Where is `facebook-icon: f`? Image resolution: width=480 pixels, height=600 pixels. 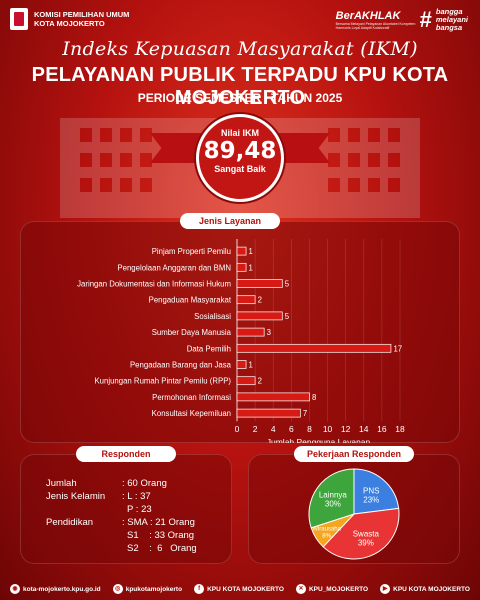 facebook-icon: f is located at coordinates (199, 589).